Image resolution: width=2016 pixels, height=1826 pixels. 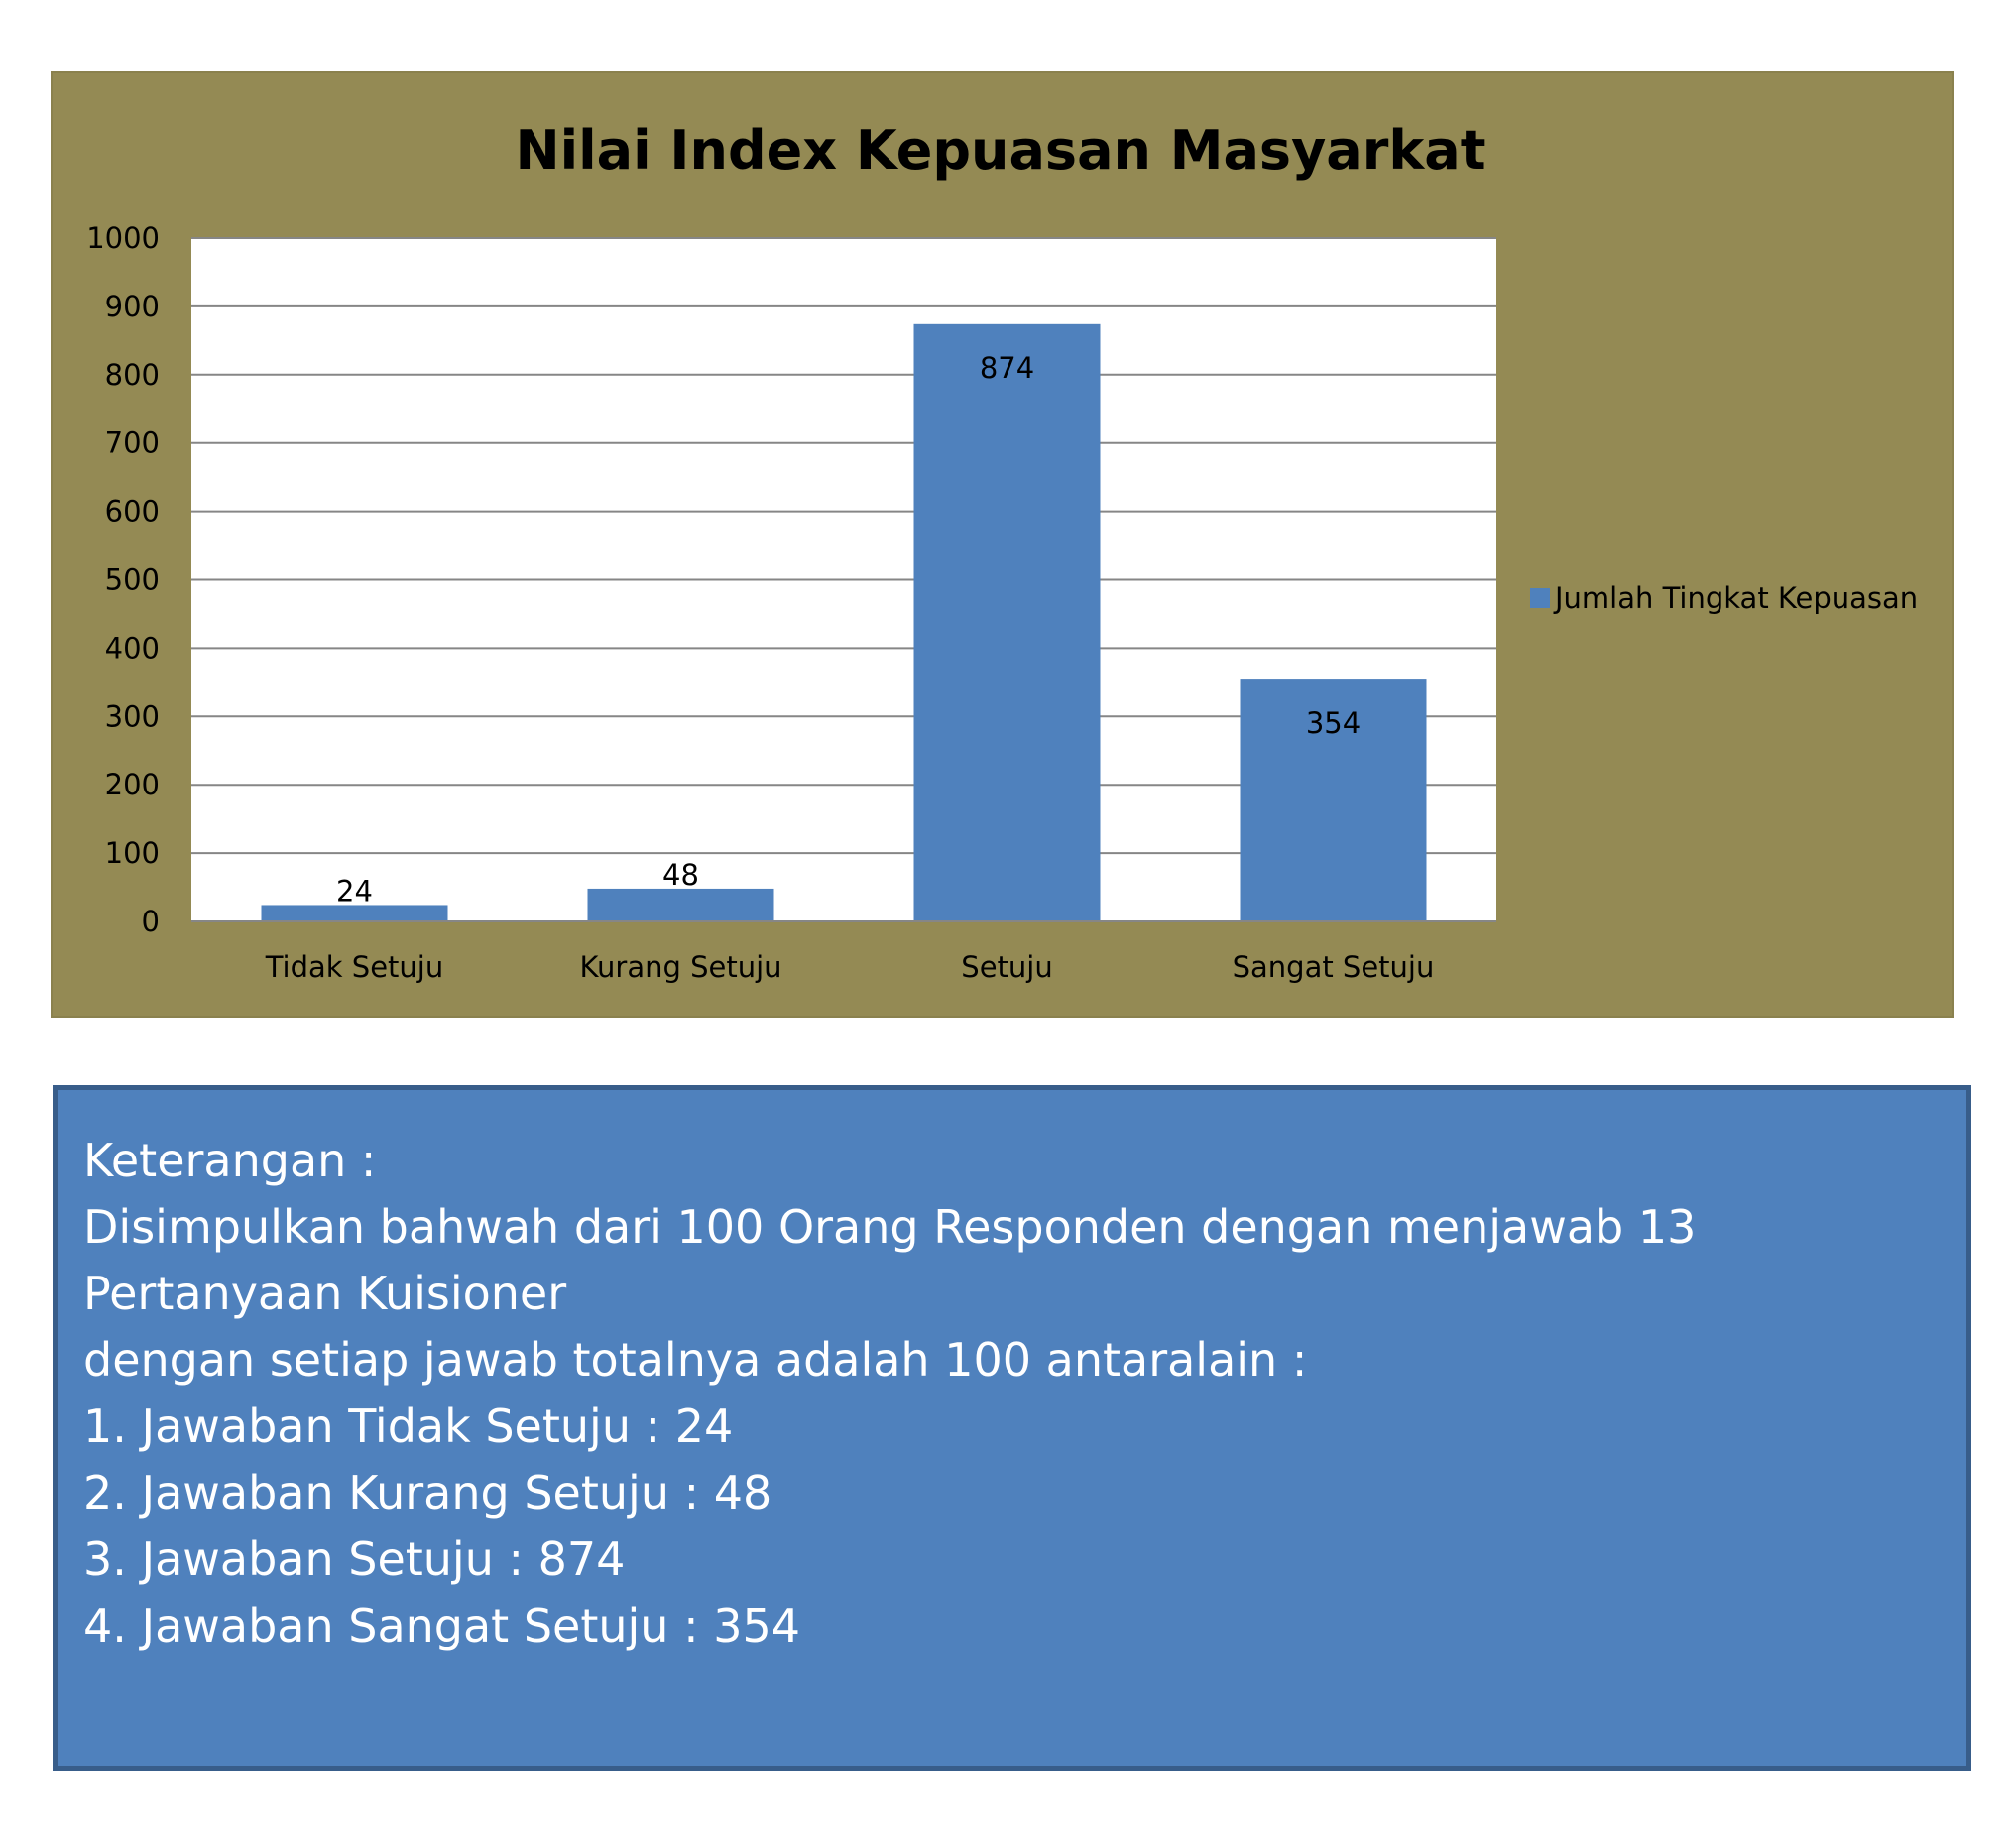 I want to click on legend: Jumlah Tingkat Kepuasan, so click(x=1724, y=598).